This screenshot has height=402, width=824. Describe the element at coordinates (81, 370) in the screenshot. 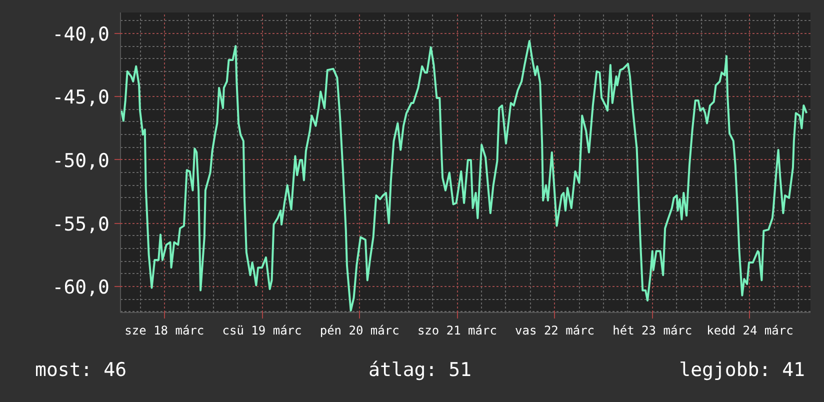

I see `text: most: 46` at that location.